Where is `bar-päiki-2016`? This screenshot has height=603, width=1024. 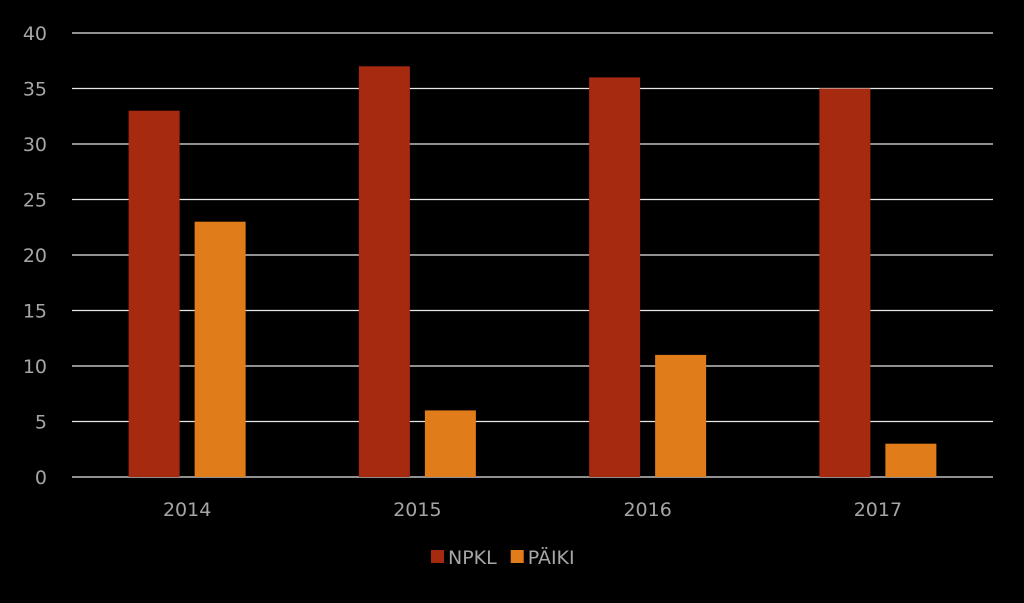 bar-päiki-2016 is located at coordinates (681, 415).